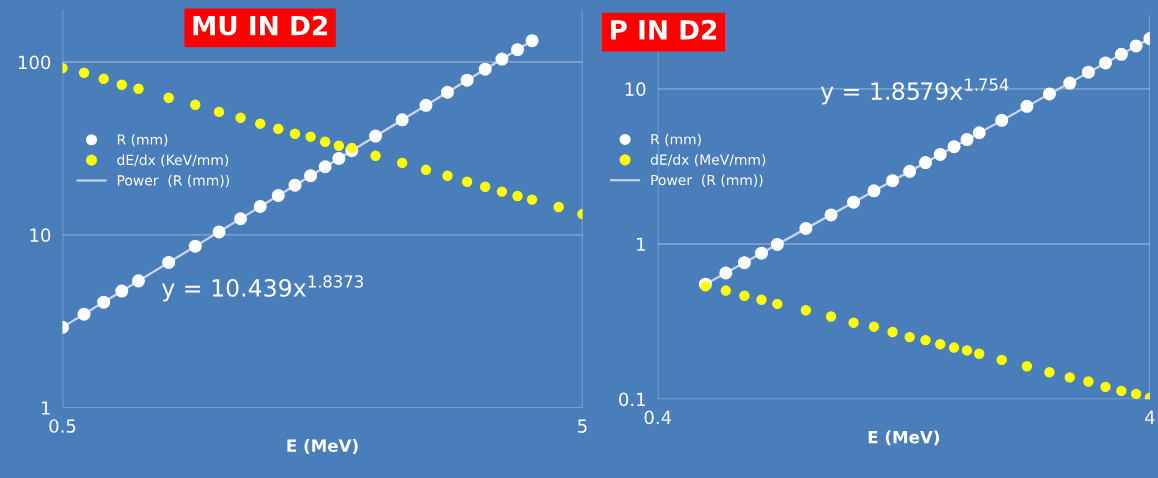 The image size is (1158, 478). I want to click on x-tick-label: 0.4, so click(658, 417).